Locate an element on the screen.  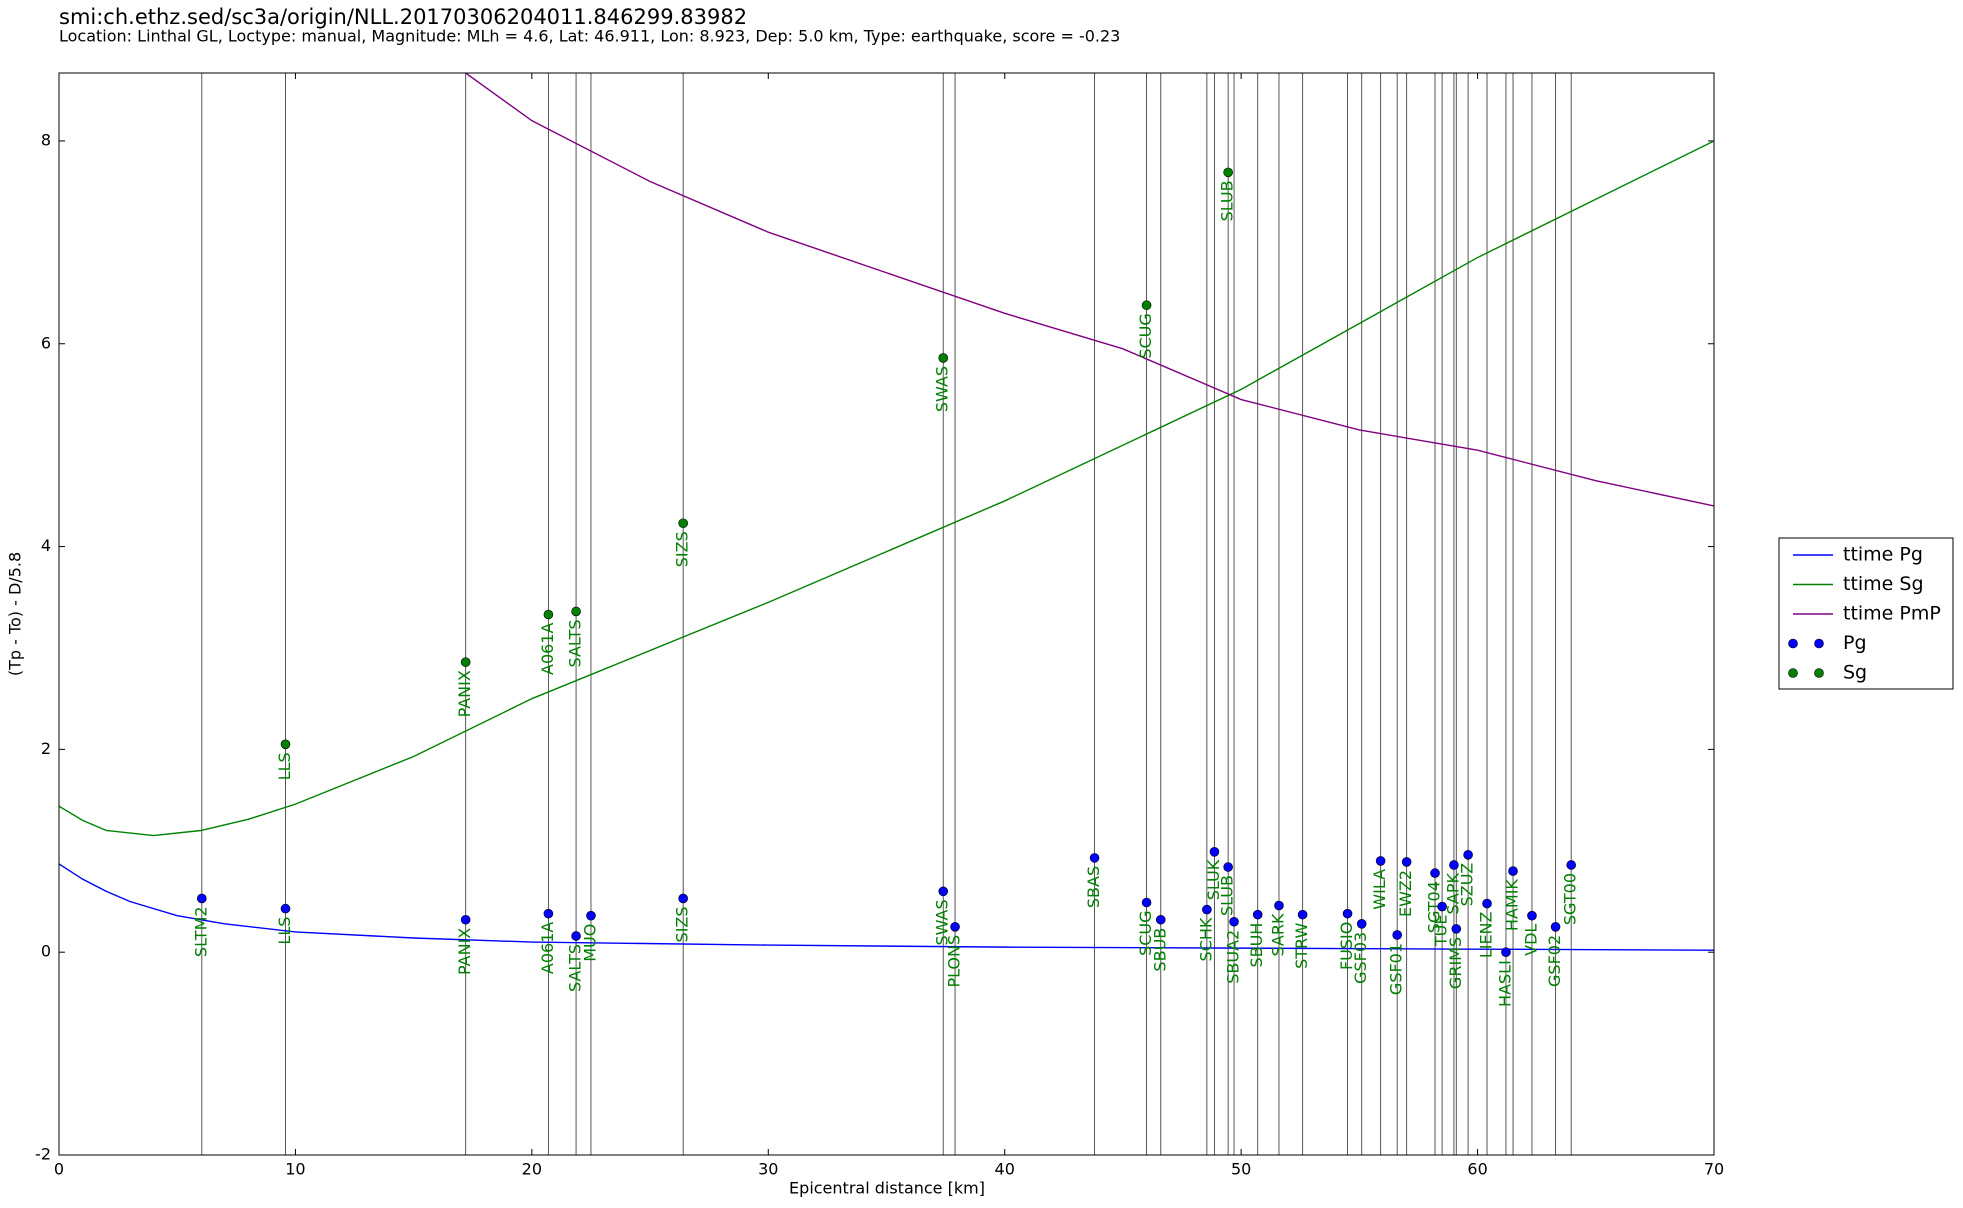
y-tick-label: 6 is located at coordinates (46, 342).